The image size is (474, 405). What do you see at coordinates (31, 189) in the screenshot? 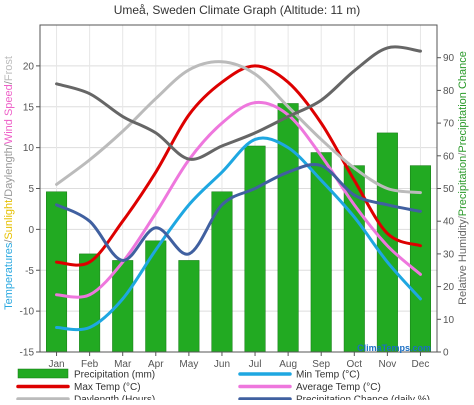
I see `left-tick-label: 5` at bounding box center [31, 189].